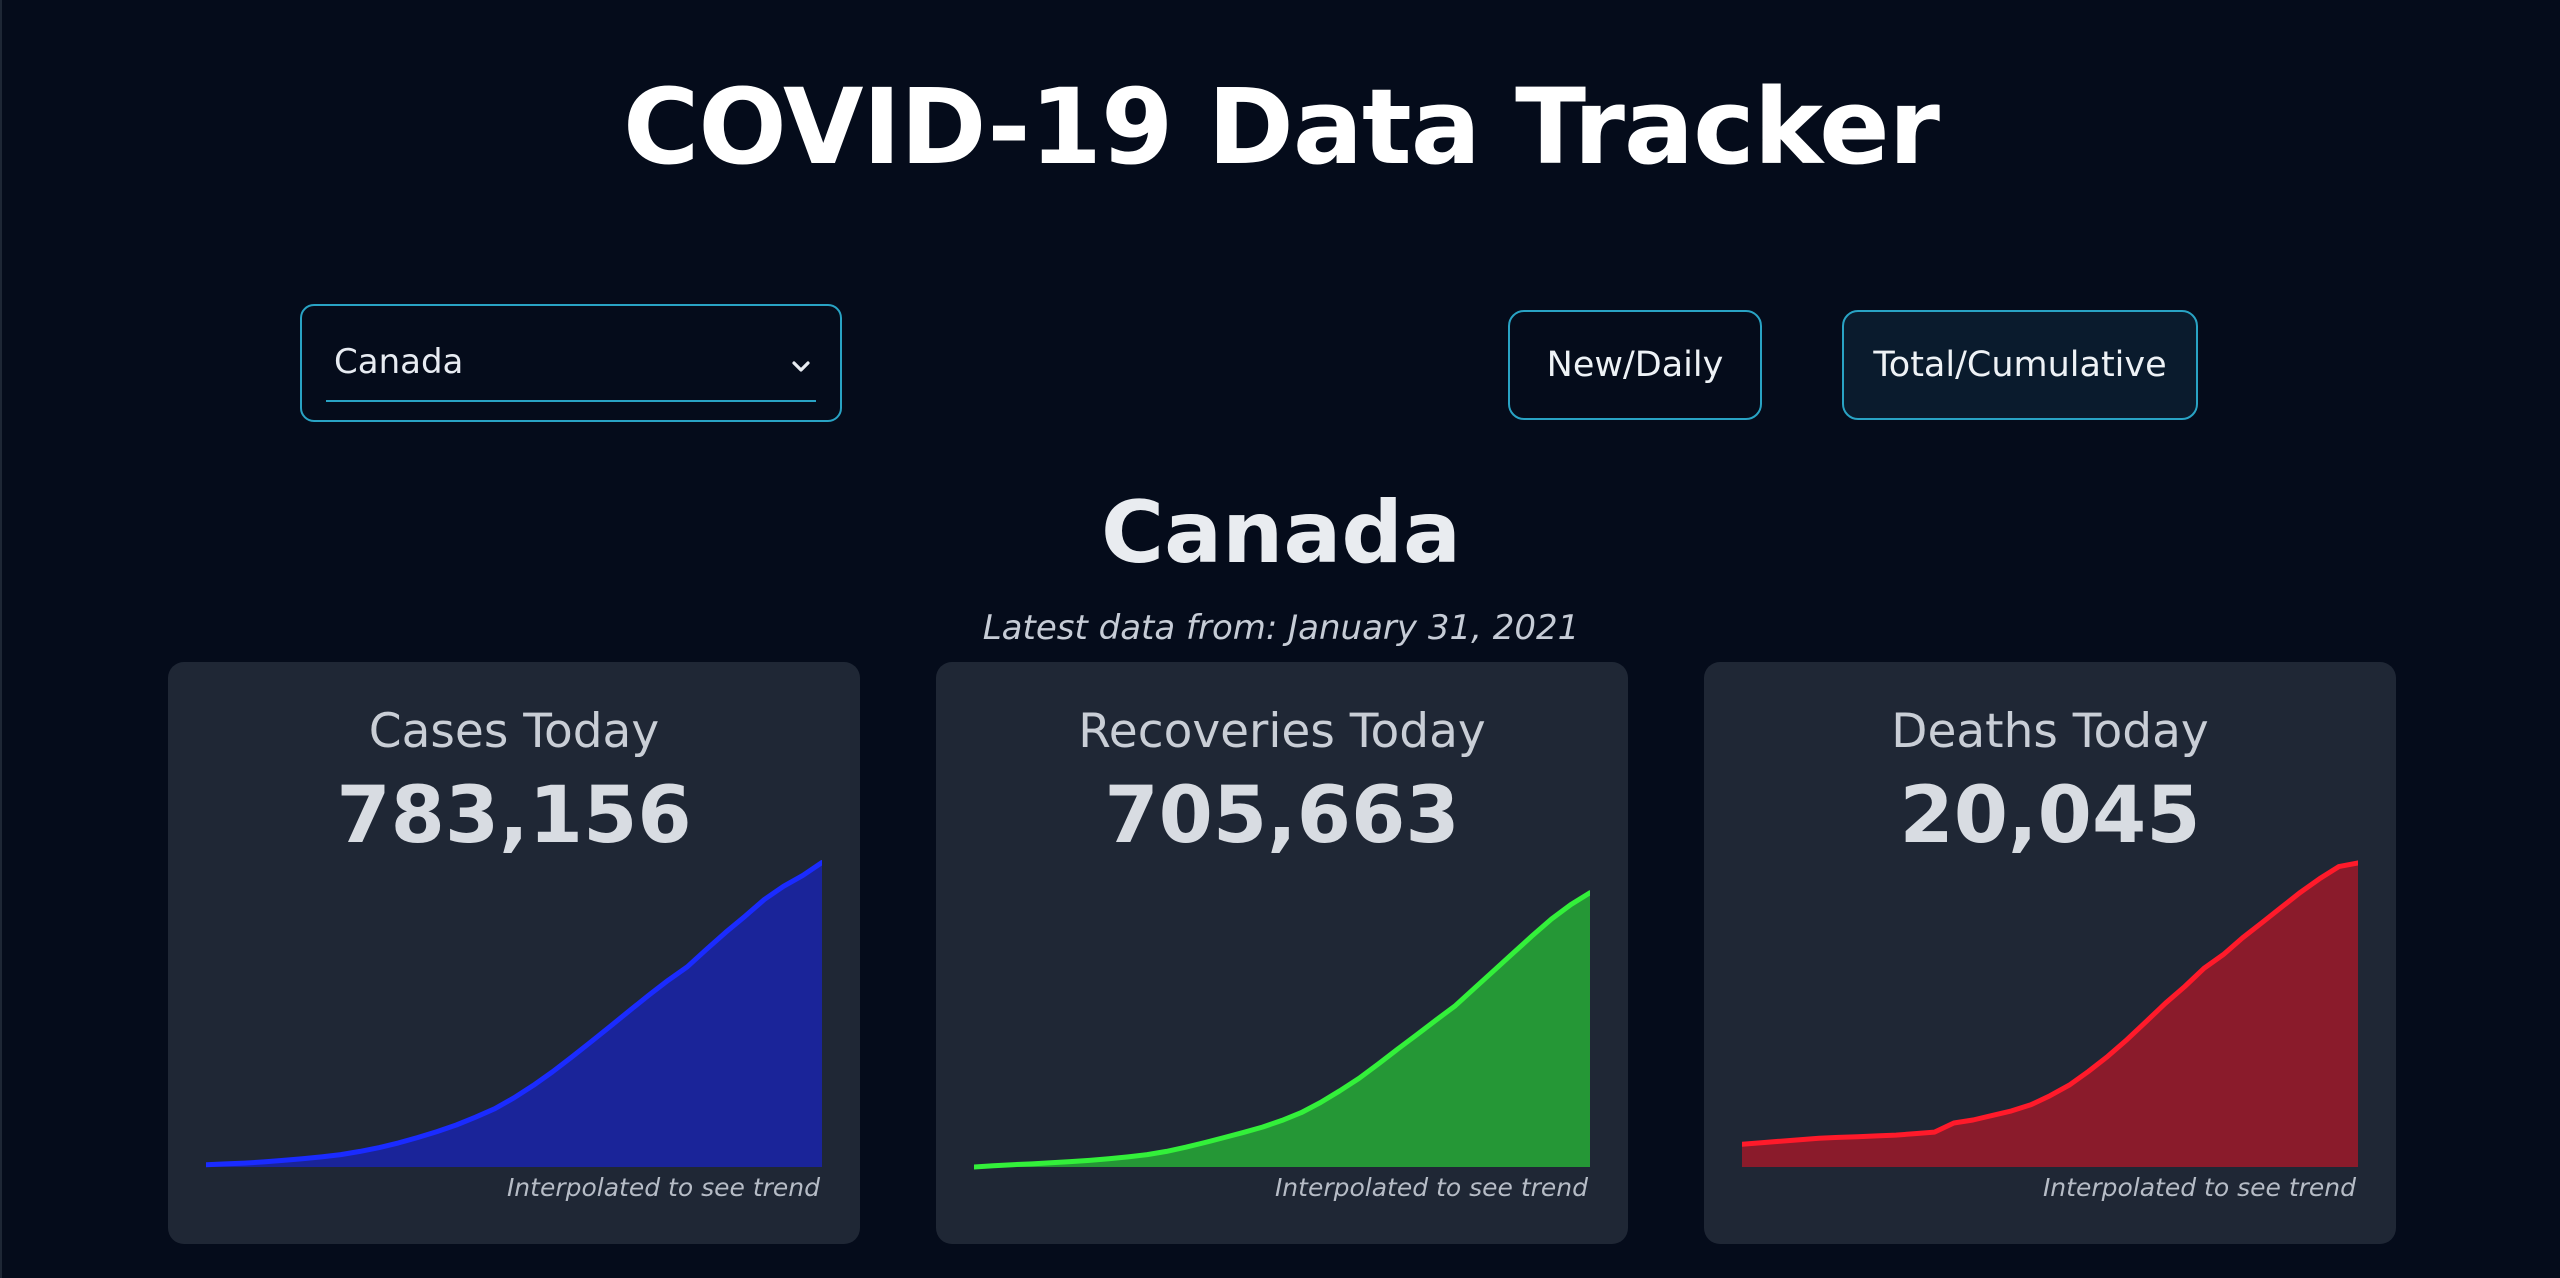  Describe the element at coordinates (399, 362) in the screenshot. I see `country-select-value: Canada` at that location.